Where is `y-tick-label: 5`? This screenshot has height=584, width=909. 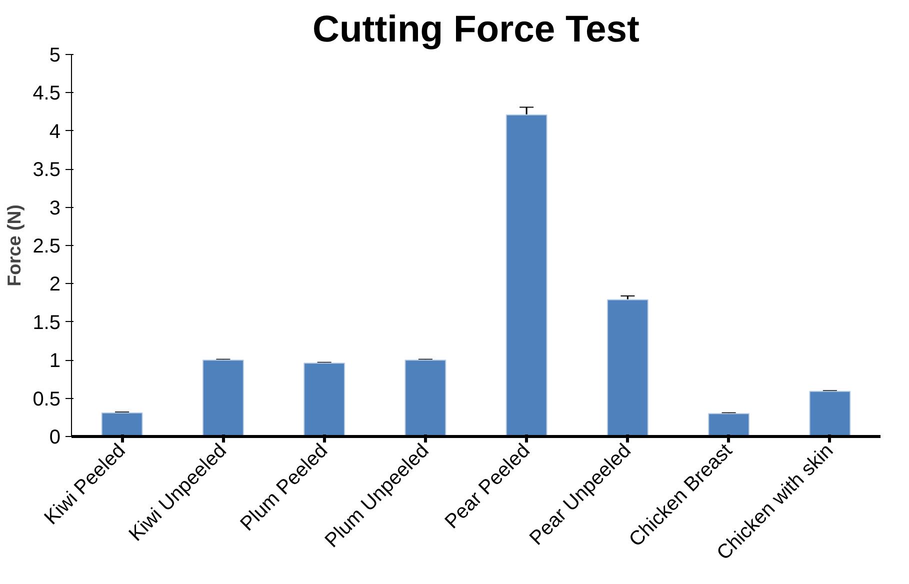 y-tick-label: 5 is located at coordinates (54, 55).